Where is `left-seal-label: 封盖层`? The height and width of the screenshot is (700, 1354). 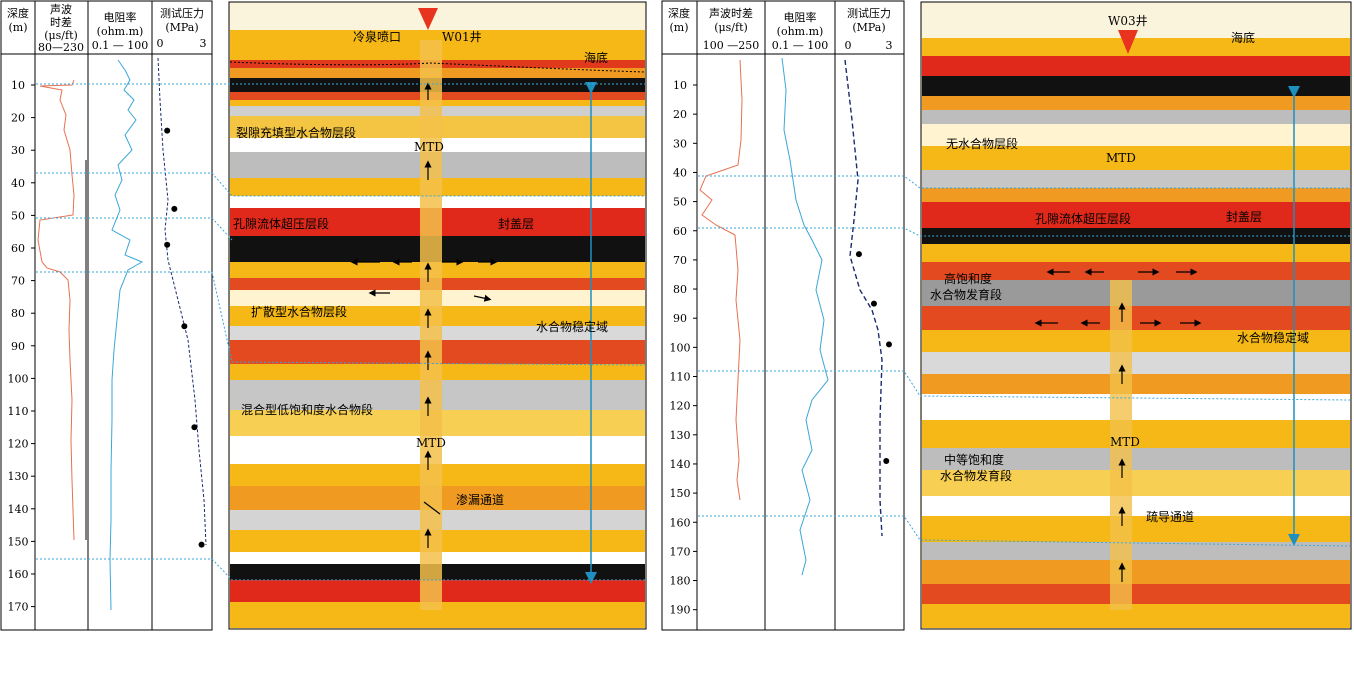 left-seal-label: 封盖层 is located at coordinates (516, 224).